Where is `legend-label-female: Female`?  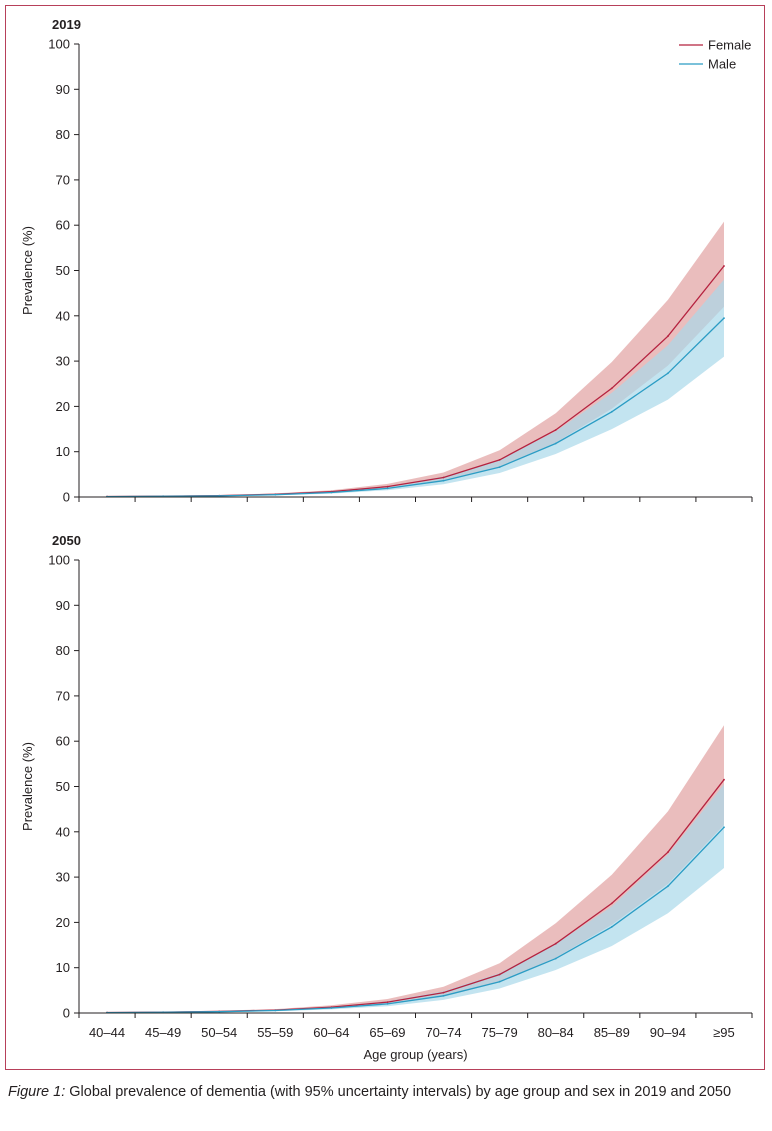
legend-label-female: Female is located at coordinates (729, 45).